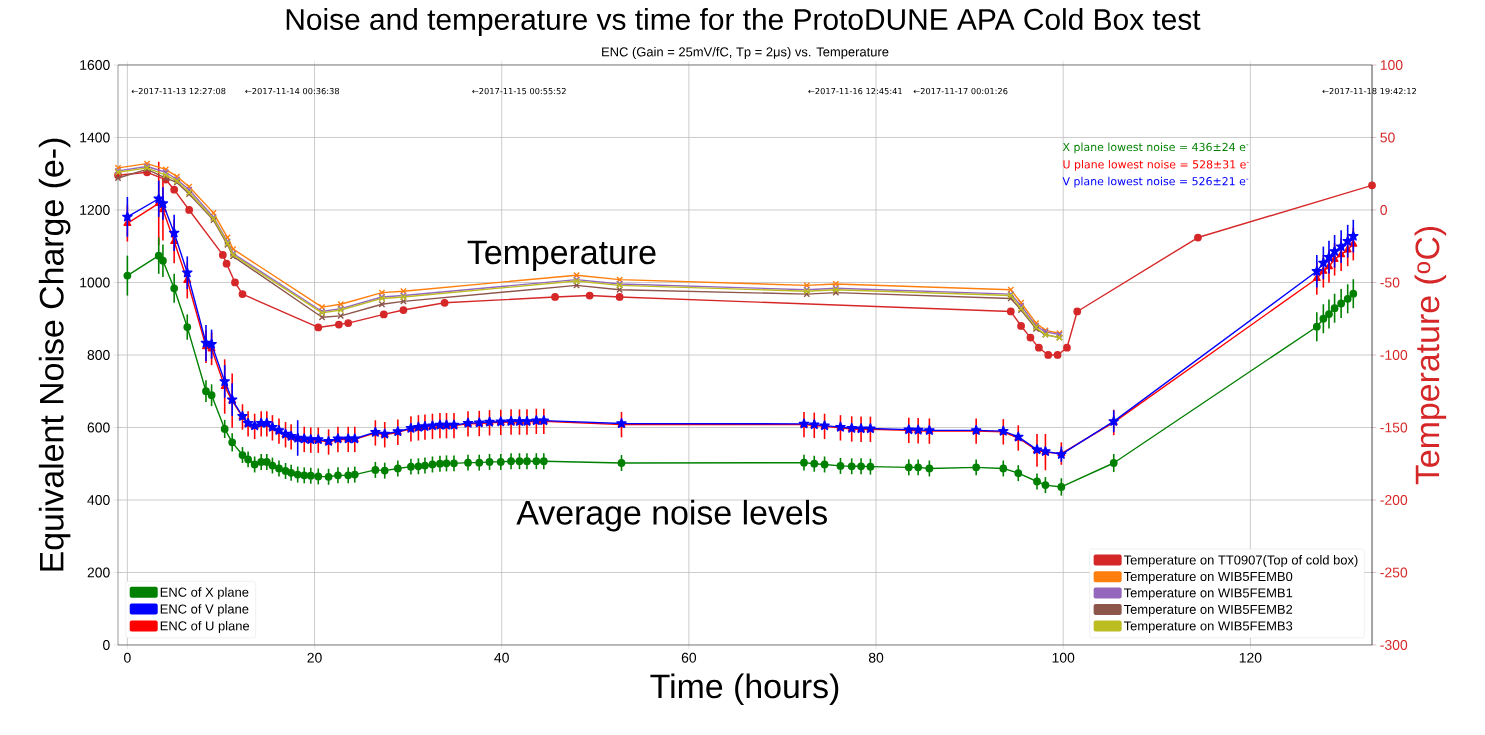 The width and height of the screenshot is (1485, 735). I want to click on x-tick-label: 100, so click(1063, 657).